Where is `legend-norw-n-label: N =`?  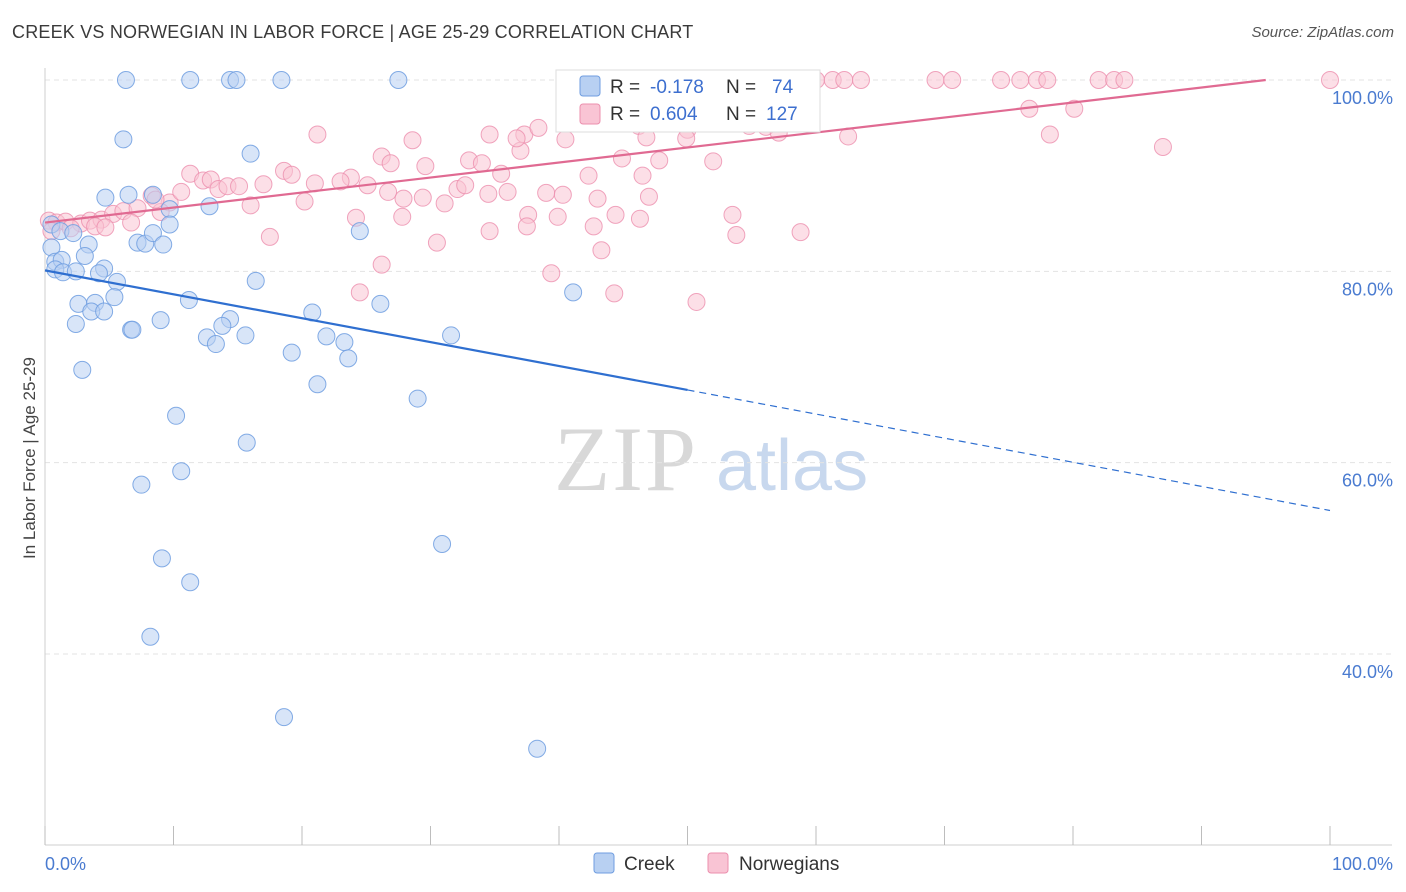
legend-norw-n-label: N = is located at coordinates (741, 114).